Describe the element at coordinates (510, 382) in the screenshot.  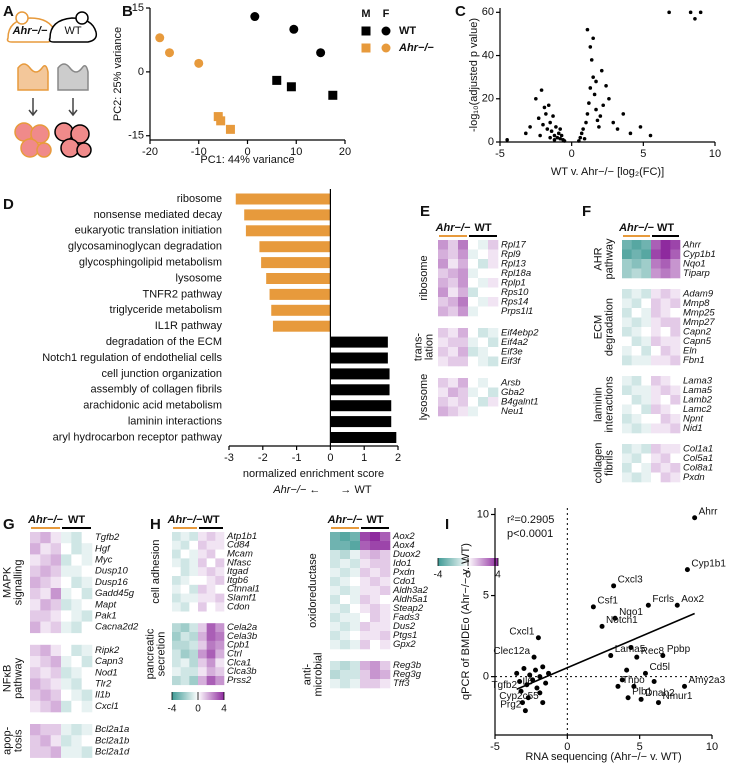
I see `row-label: Arsb` at that location.